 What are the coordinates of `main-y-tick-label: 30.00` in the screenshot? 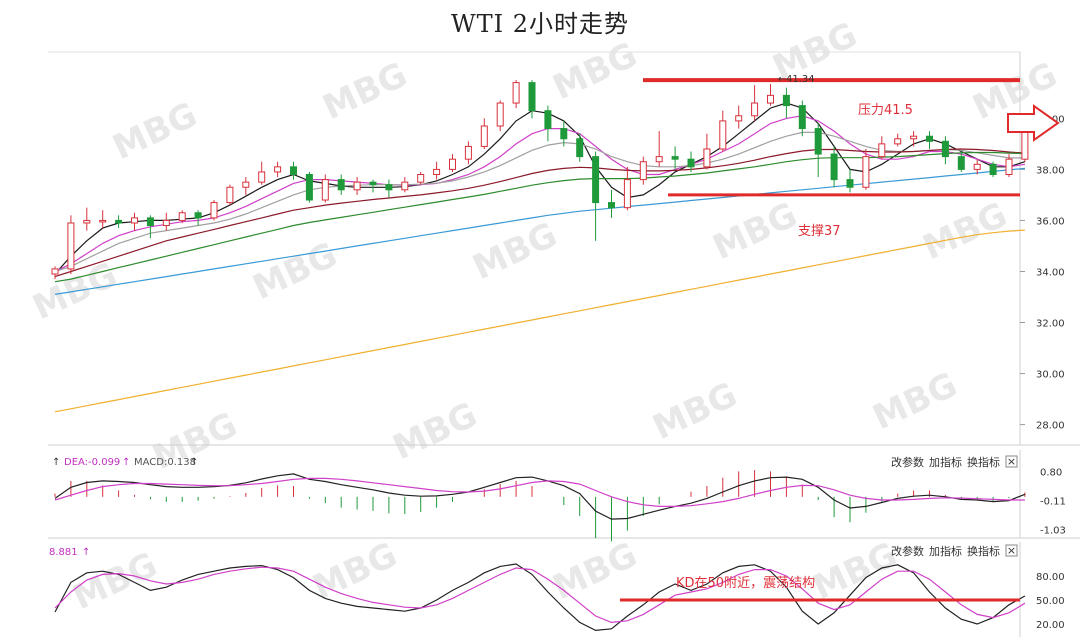 It's located at (1050, 375).